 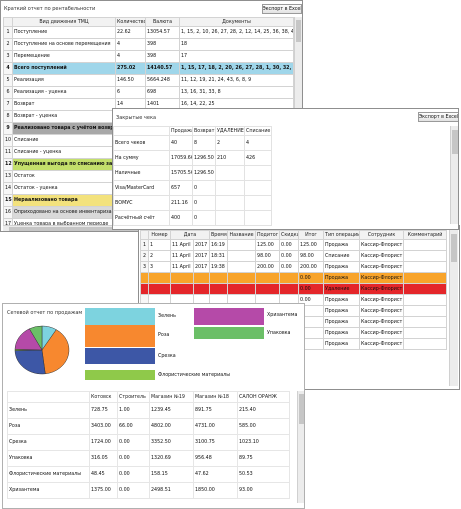 I want to click on table-cell: Всего чеков, so click(x=141, y=143).